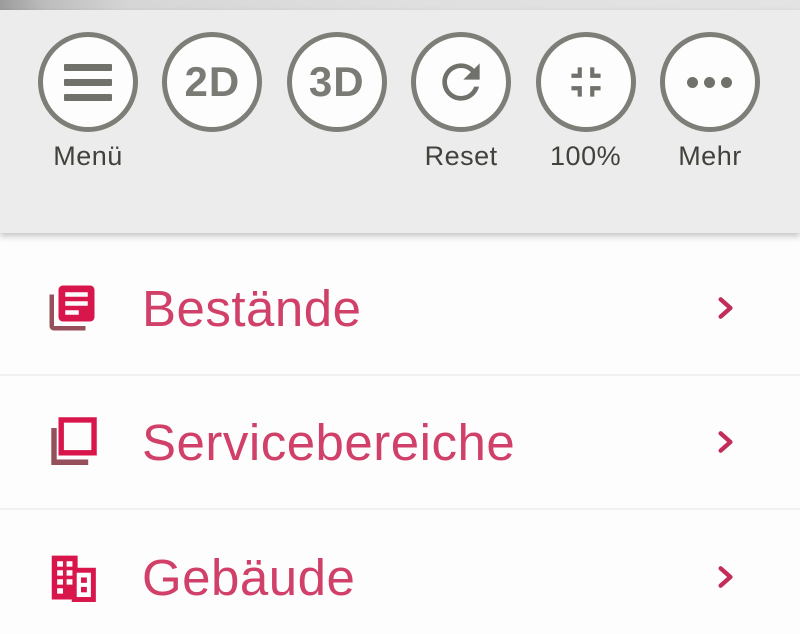 Image resolution: width=800 pixels, height=634 pixels. I want to click on zoom-100-button-circle, so click(585, 82).